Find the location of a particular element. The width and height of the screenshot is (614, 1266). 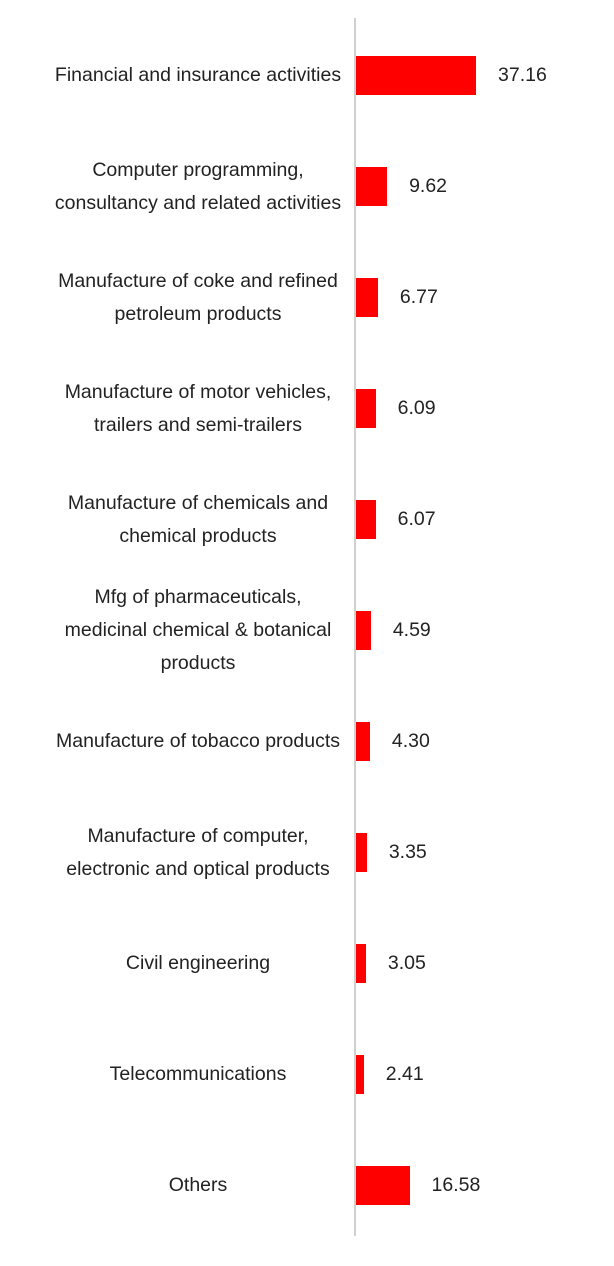

category-label: Financial and insurance activities is located at coordinates (198, 75).